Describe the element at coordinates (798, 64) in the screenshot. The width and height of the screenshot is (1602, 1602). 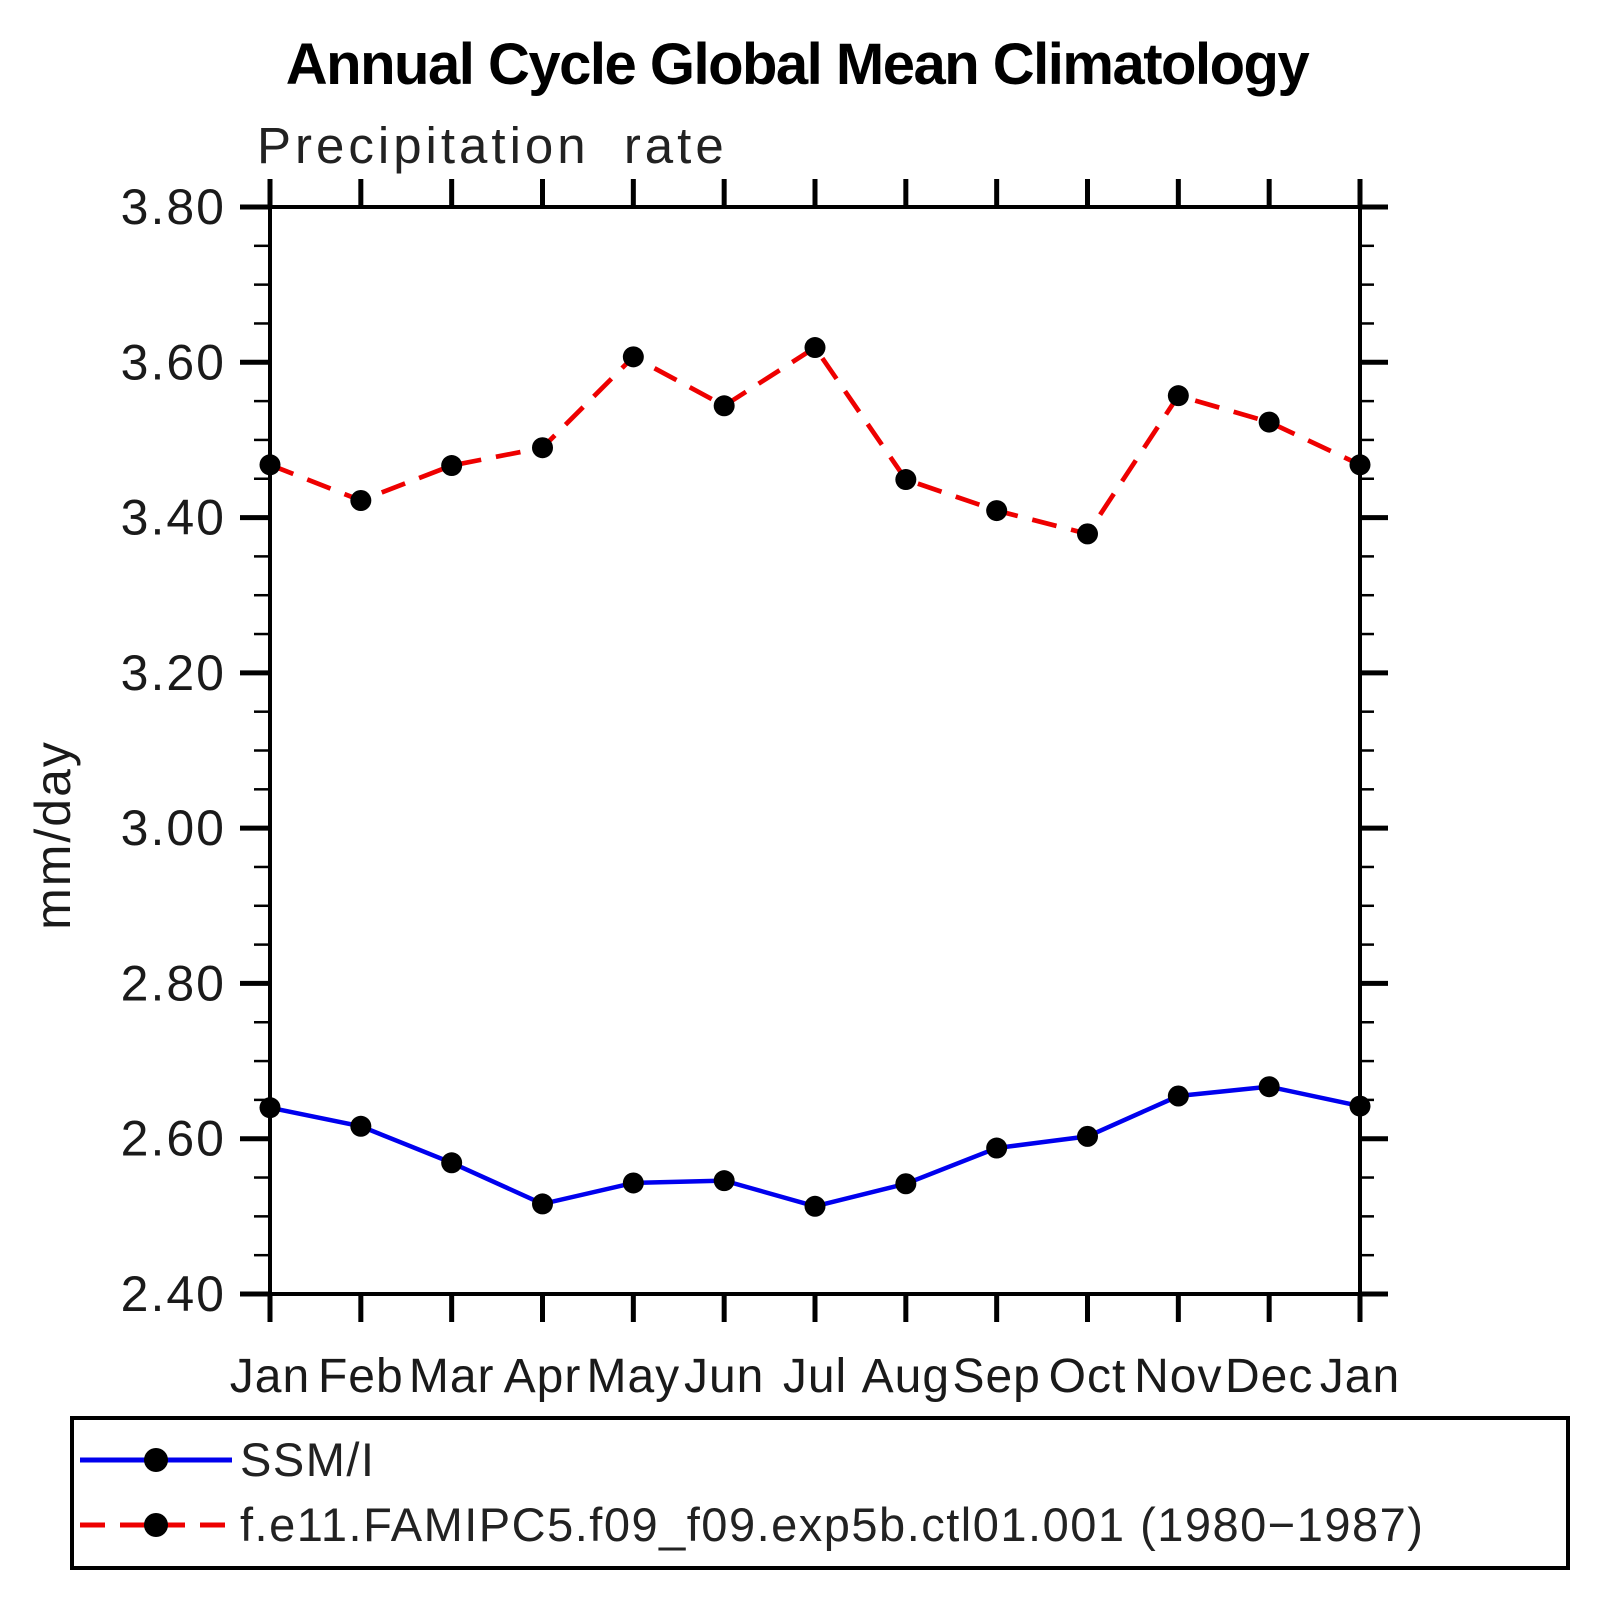
I see `chart-title: Annual Cycle Global Mean Climatology` at that location.